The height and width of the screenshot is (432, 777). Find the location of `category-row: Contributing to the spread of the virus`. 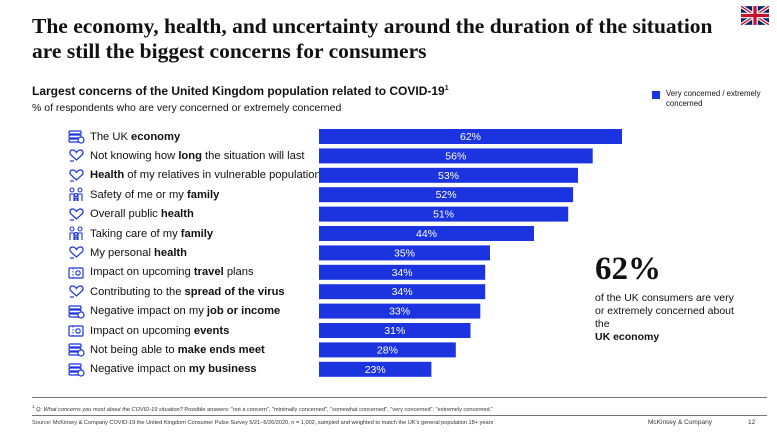

category-row: Contributing to the spread of the virus is located at coordinates (176, 291).